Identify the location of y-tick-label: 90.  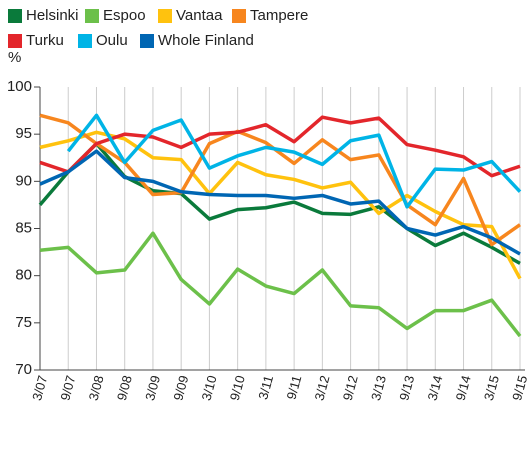
(23, 180).